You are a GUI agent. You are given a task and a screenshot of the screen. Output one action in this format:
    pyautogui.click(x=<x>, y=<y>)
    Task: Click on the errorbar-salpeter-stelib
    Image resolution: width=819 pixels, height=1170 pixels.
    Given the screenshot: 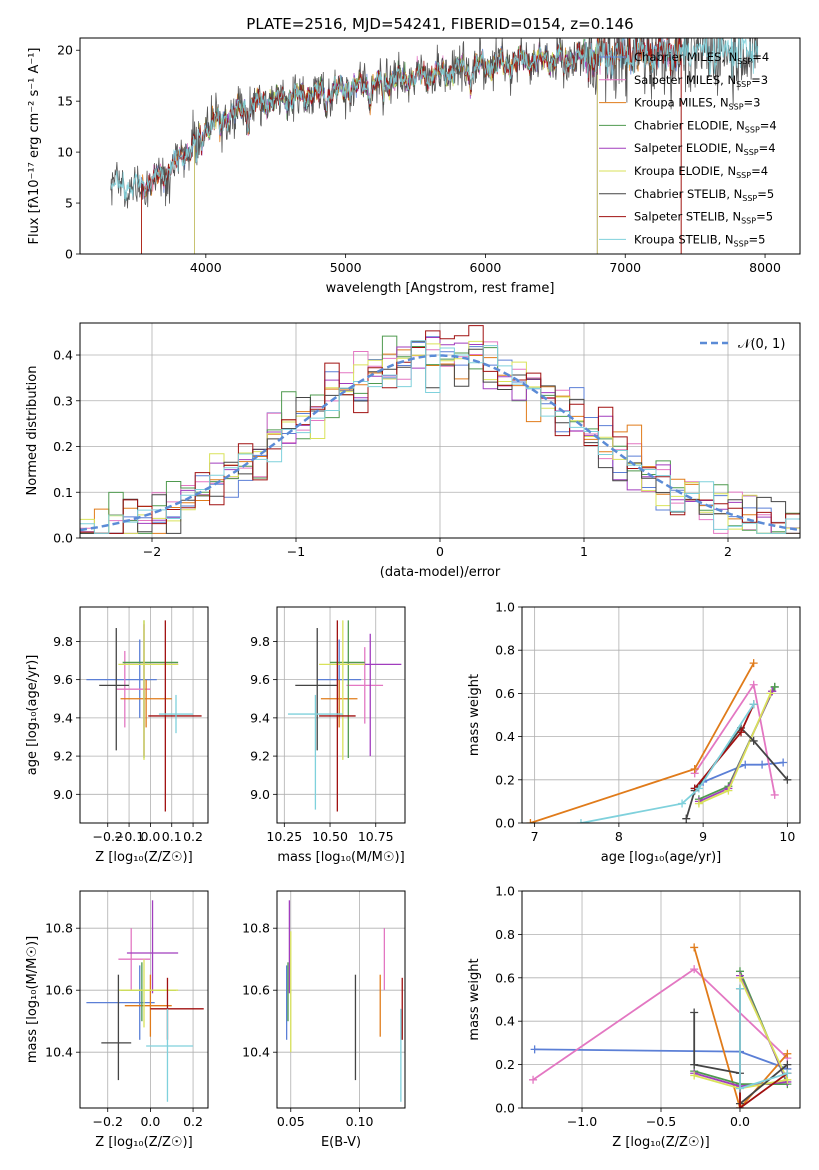 What is the action you would take?
    pyautogui.click(x=337, y=716)
    